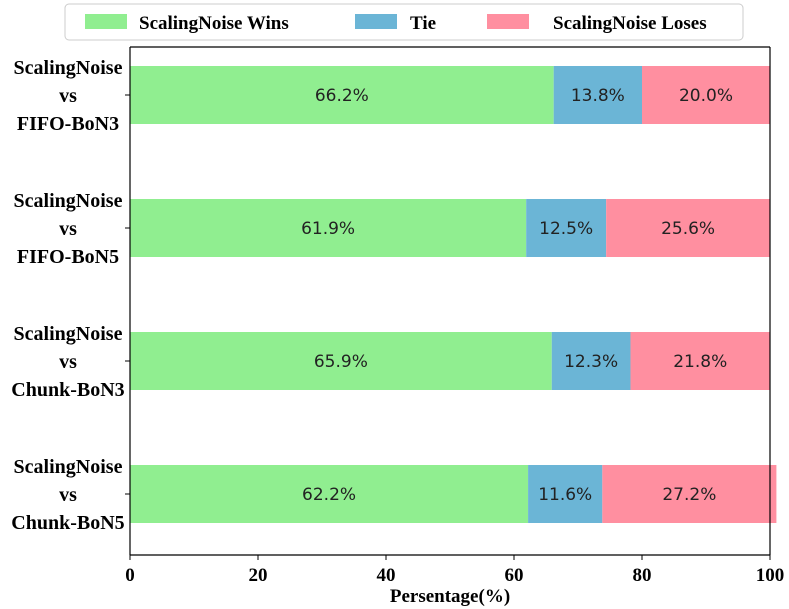 Image resolution: width=789 pixels, height=609 pixels. Describe the element at coordinates (214, 23) in the screenshot. I see `legend-label-1: ScalingNoise Wins` at that location.